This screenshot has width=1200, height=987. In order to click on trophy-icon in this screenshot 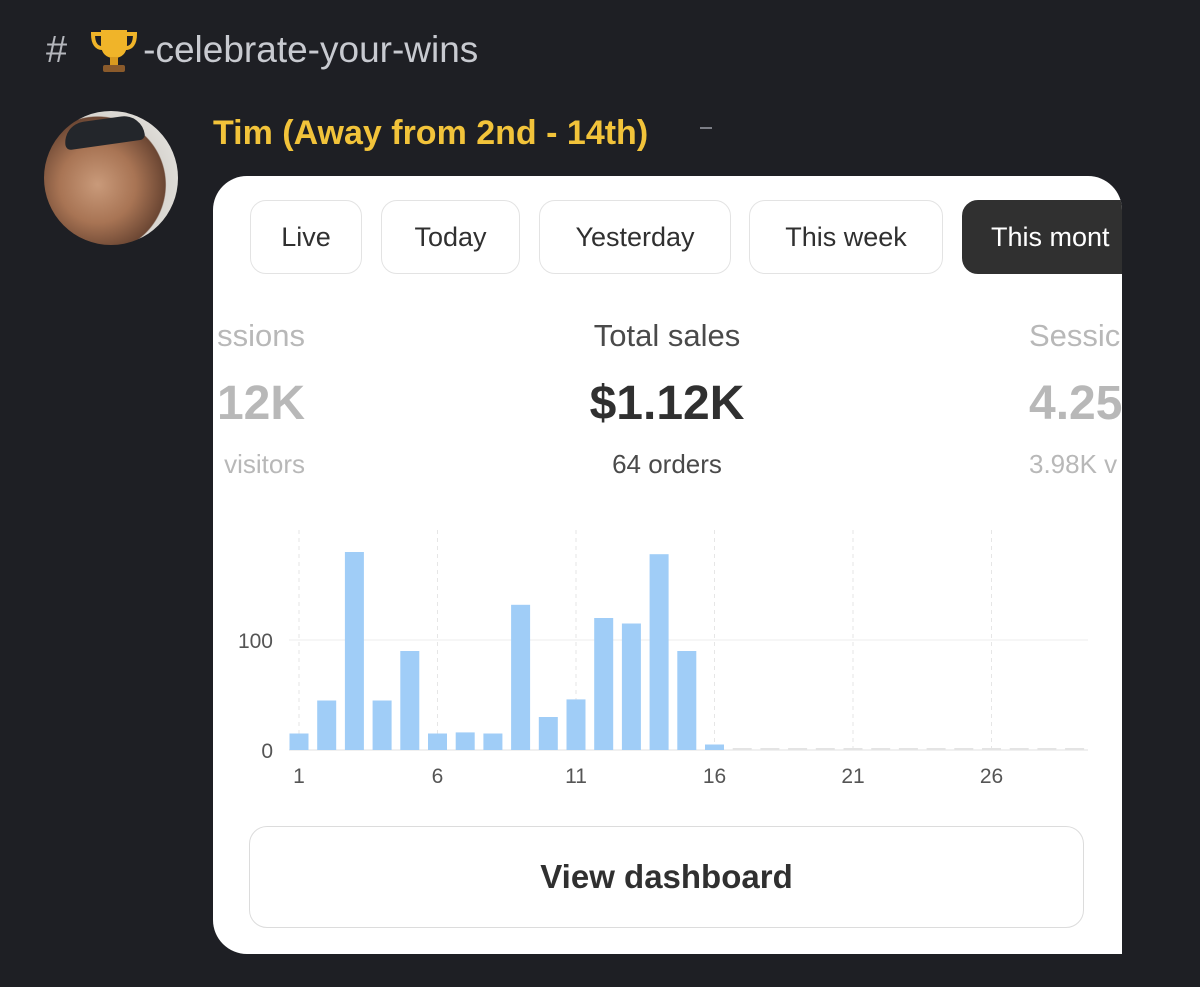, I will do `click(114, 50)`.